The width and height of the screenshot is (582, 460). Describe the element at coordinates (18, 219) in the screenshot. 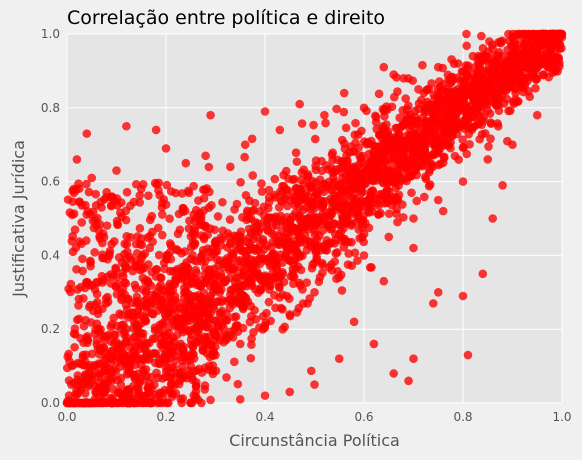

I see `y-axis-title: Justificativa Jurídica` at that location.